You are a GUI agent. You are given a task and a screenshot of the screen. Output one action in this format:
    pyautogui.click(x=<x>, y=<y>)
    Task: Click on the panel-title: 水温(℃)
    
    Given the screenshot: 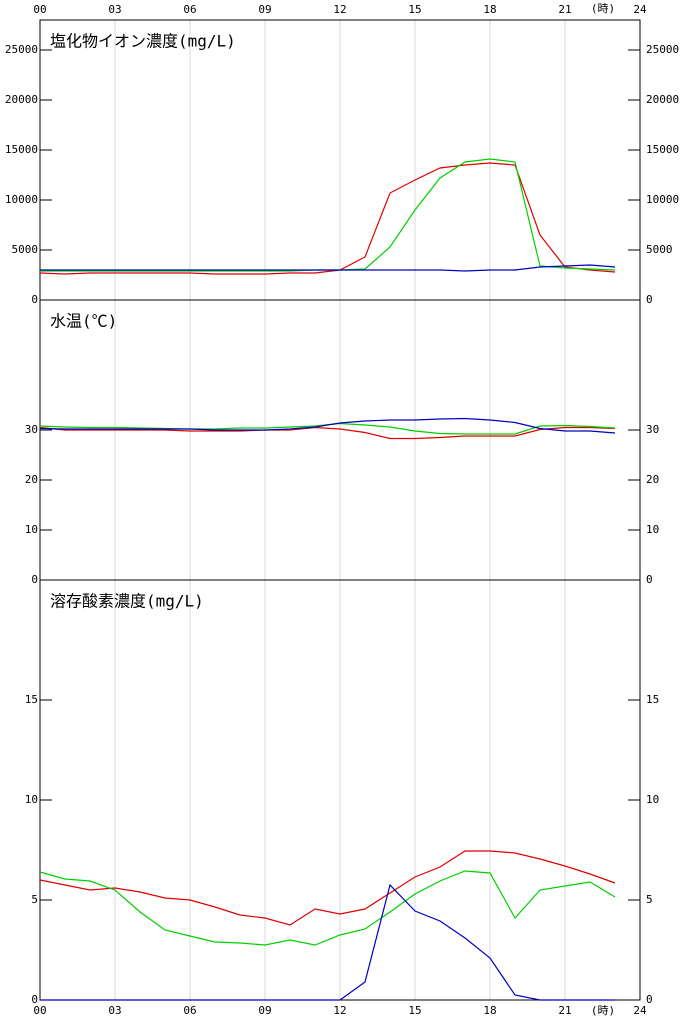 What is the action you would take?
    pyautogui.click(x=83, y=321)
    